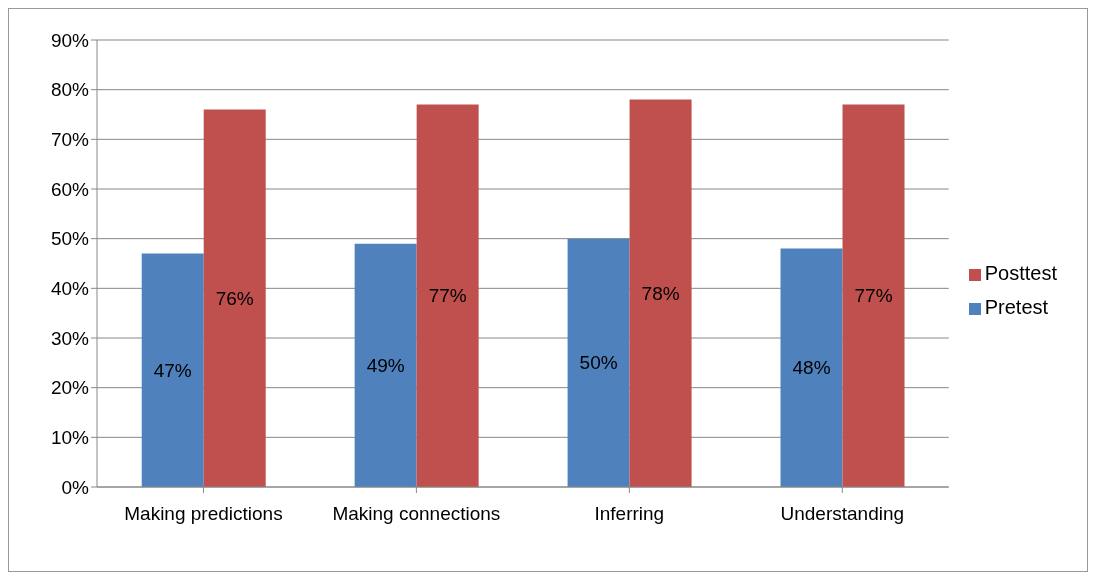  I want to click on data-label: 50%, so click(598, 363).